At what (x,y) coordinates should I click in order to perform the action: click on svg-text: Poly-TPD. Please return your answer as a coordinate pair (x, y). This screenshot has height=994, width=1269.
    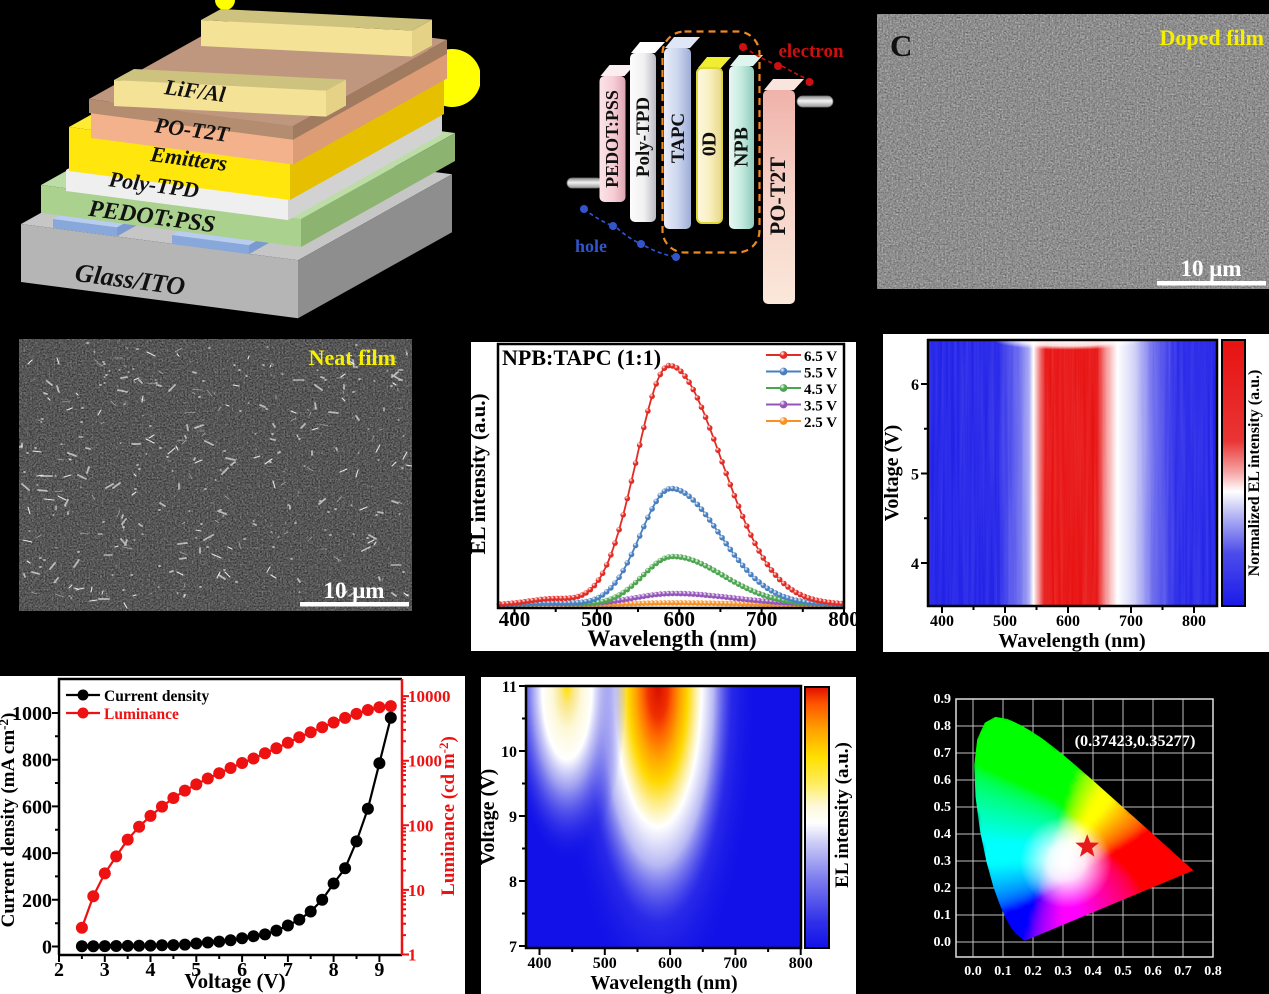
    Looking at the image, I should click on (643, 137).